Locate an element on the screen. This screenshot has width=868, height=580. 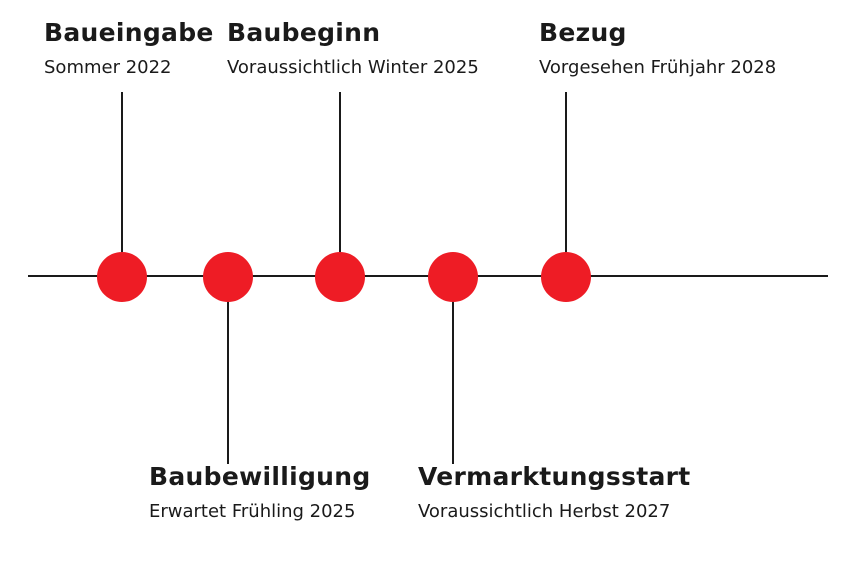
stem-bezug is located at coordinates (566, 172).